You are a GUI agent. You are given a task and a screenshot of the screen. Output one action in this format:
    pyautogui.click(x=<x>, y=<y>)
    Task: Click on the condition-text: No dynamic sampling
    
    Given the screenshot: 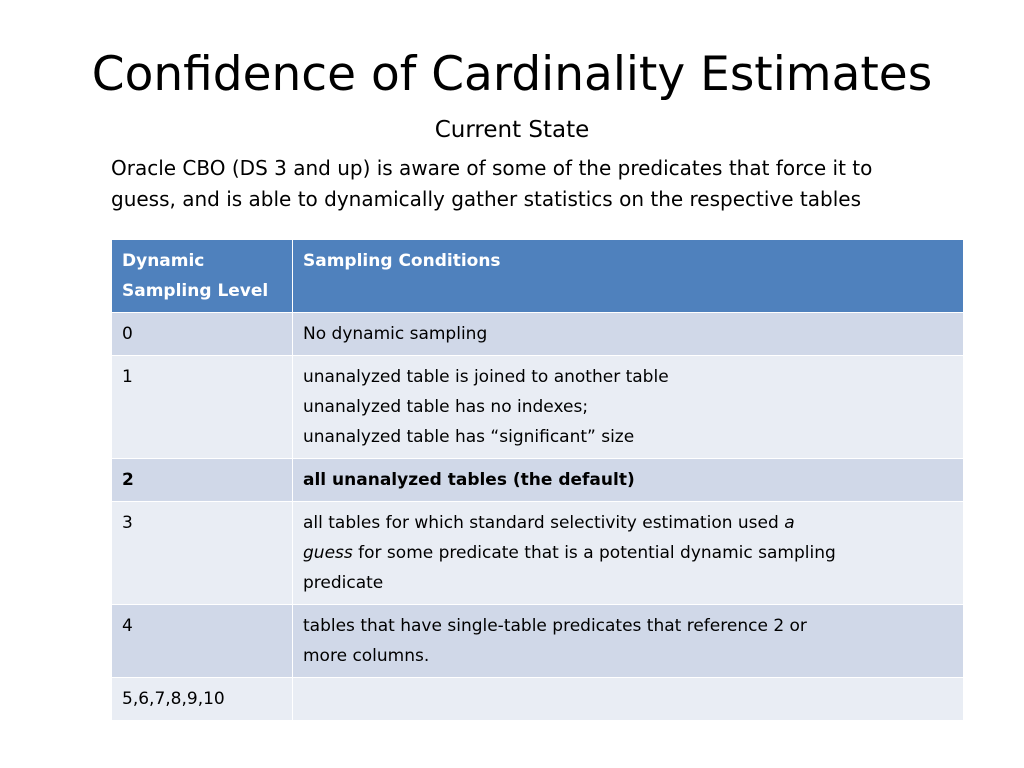 What is the action you would take?
    pyautogui.click(x=395, y=334)
    